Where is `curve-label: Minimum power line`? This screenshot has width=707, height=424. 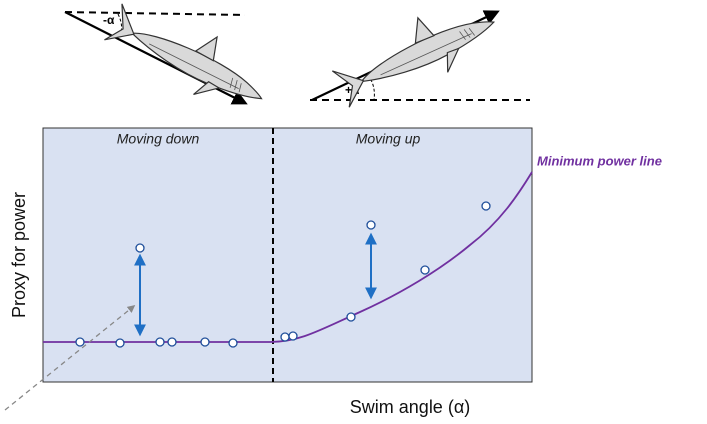
curve-label: Minimum power line is located at coordinates (599, 160).